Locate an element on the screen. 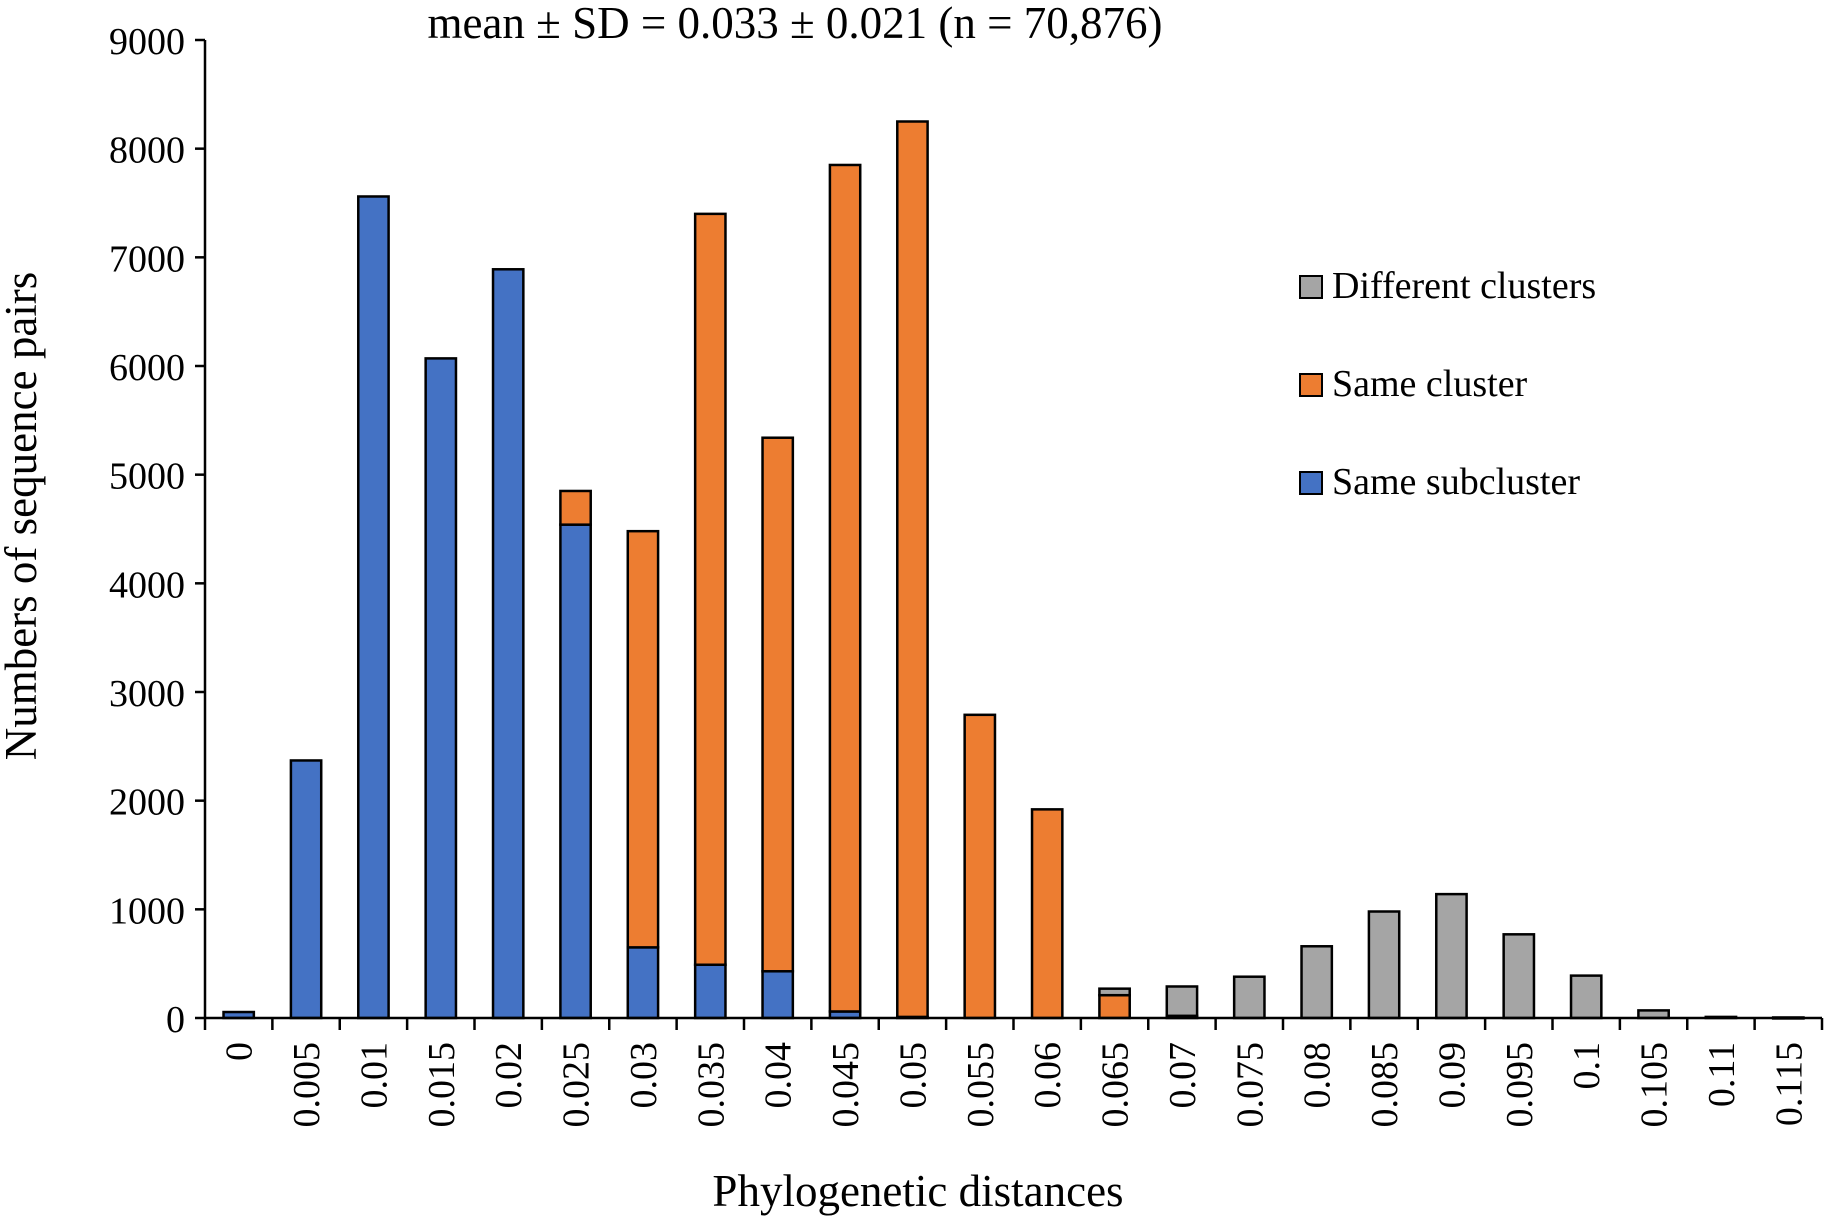 This screenshot has height=1221, width=1829. x-tick-label: 0.09 is located at coordinates (1452, 1075).